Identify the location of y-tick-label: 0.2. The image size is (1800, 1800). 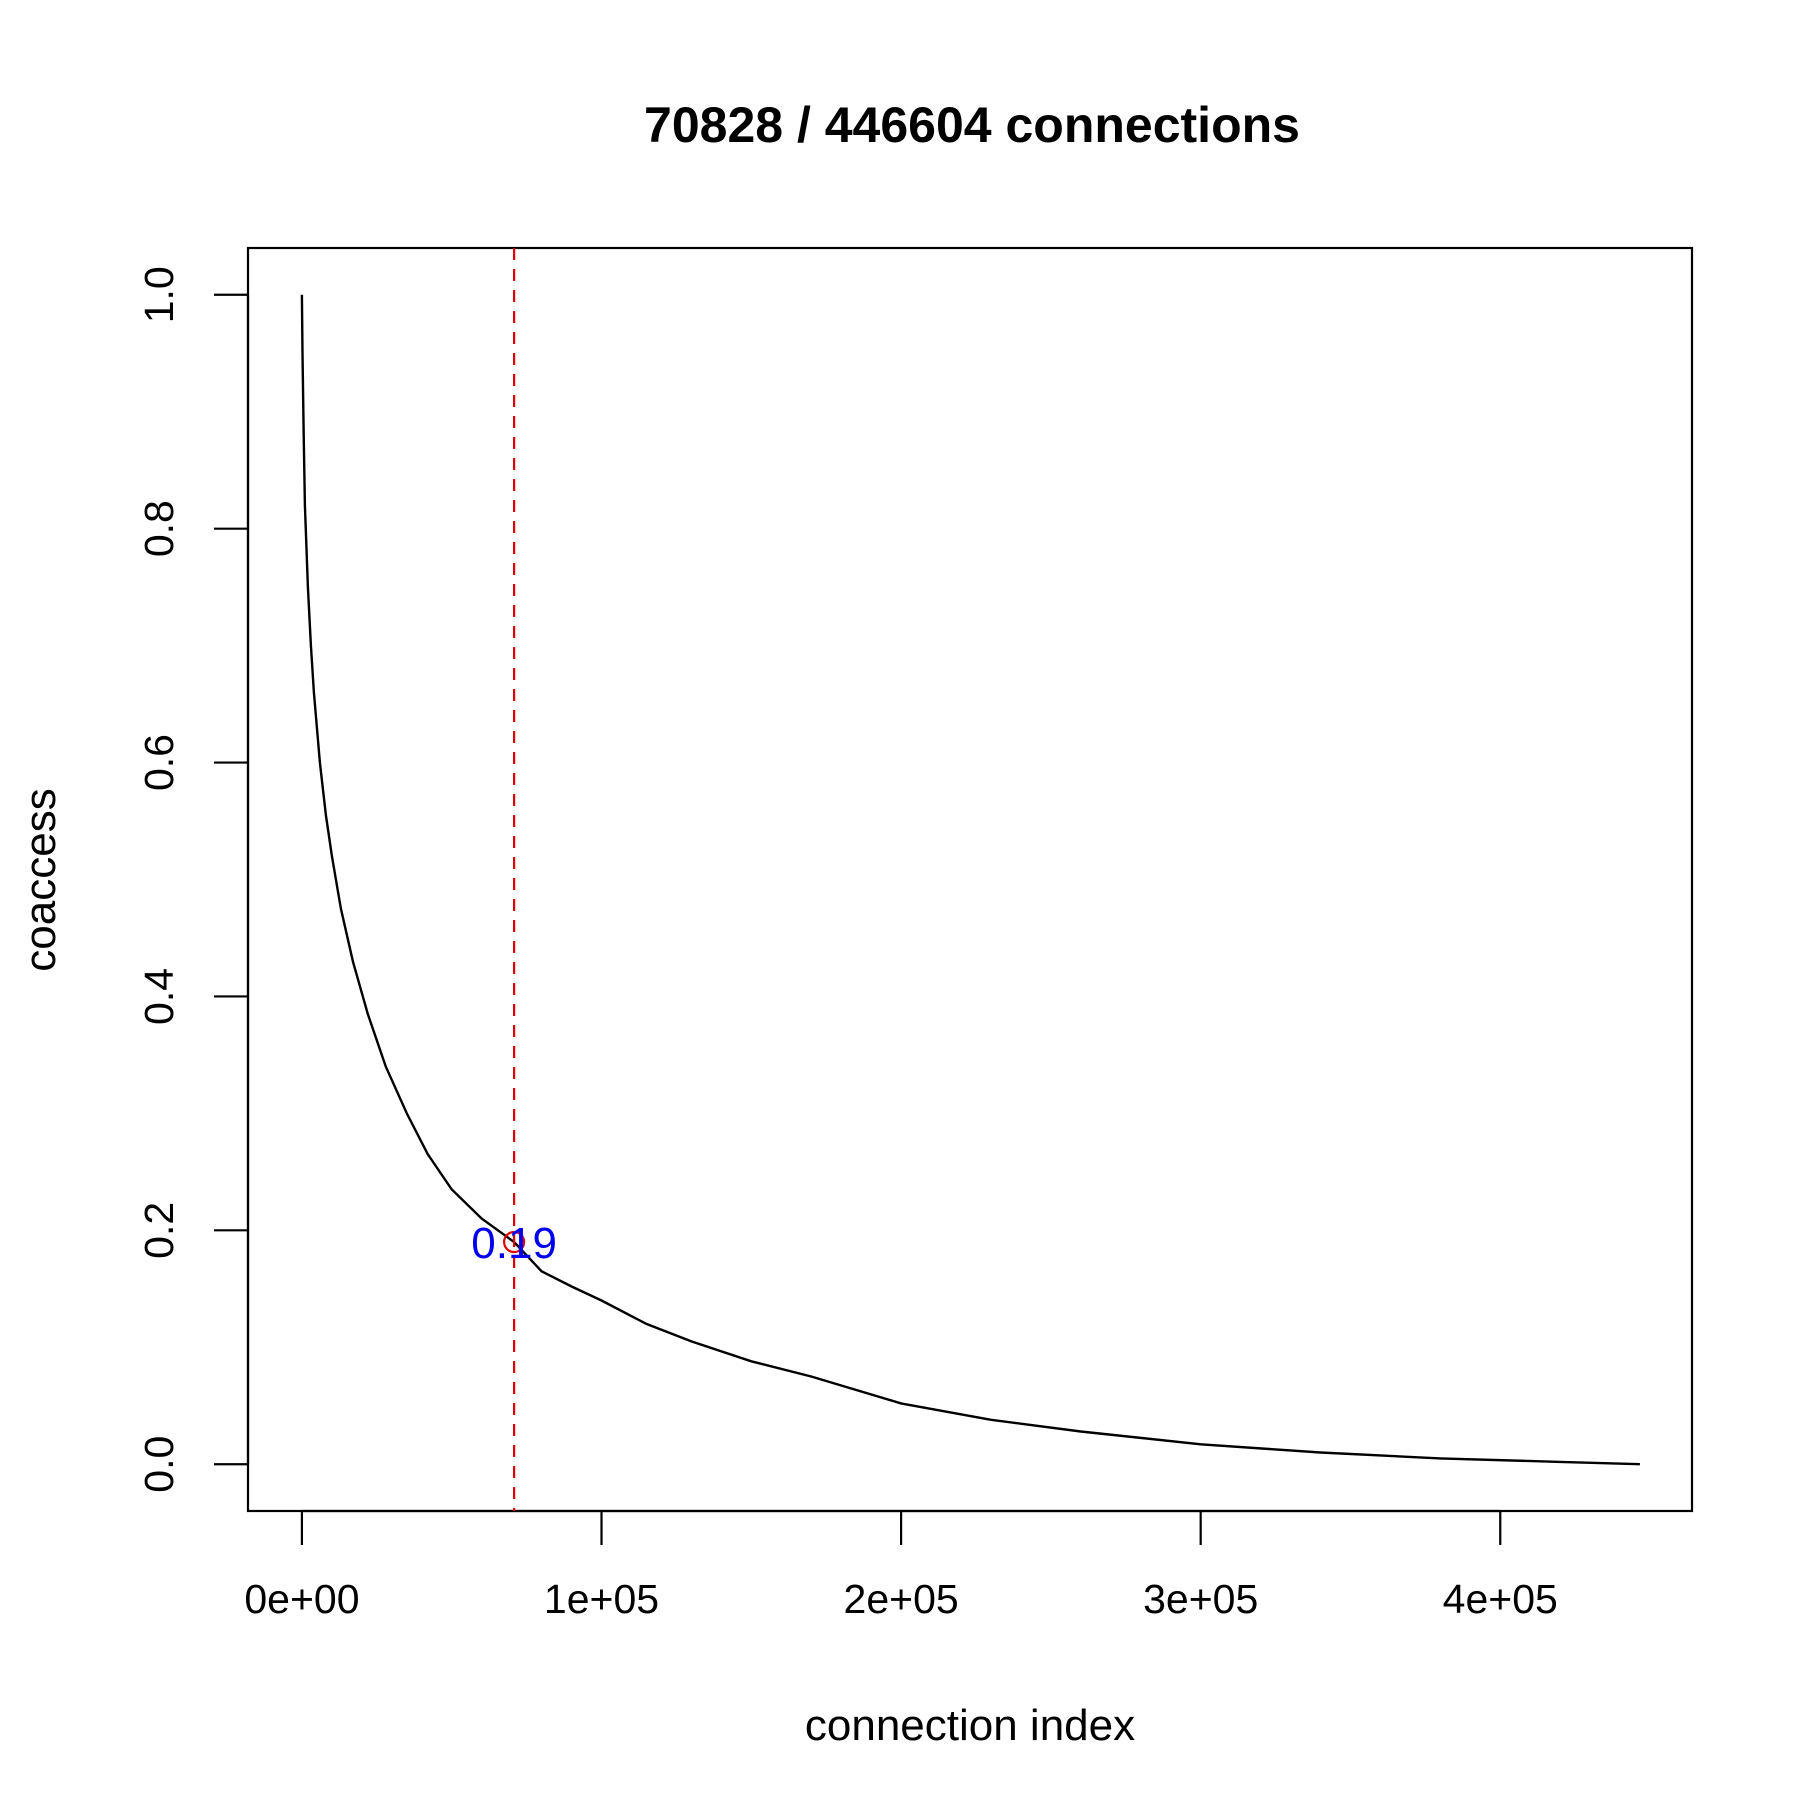
(159, 1230).